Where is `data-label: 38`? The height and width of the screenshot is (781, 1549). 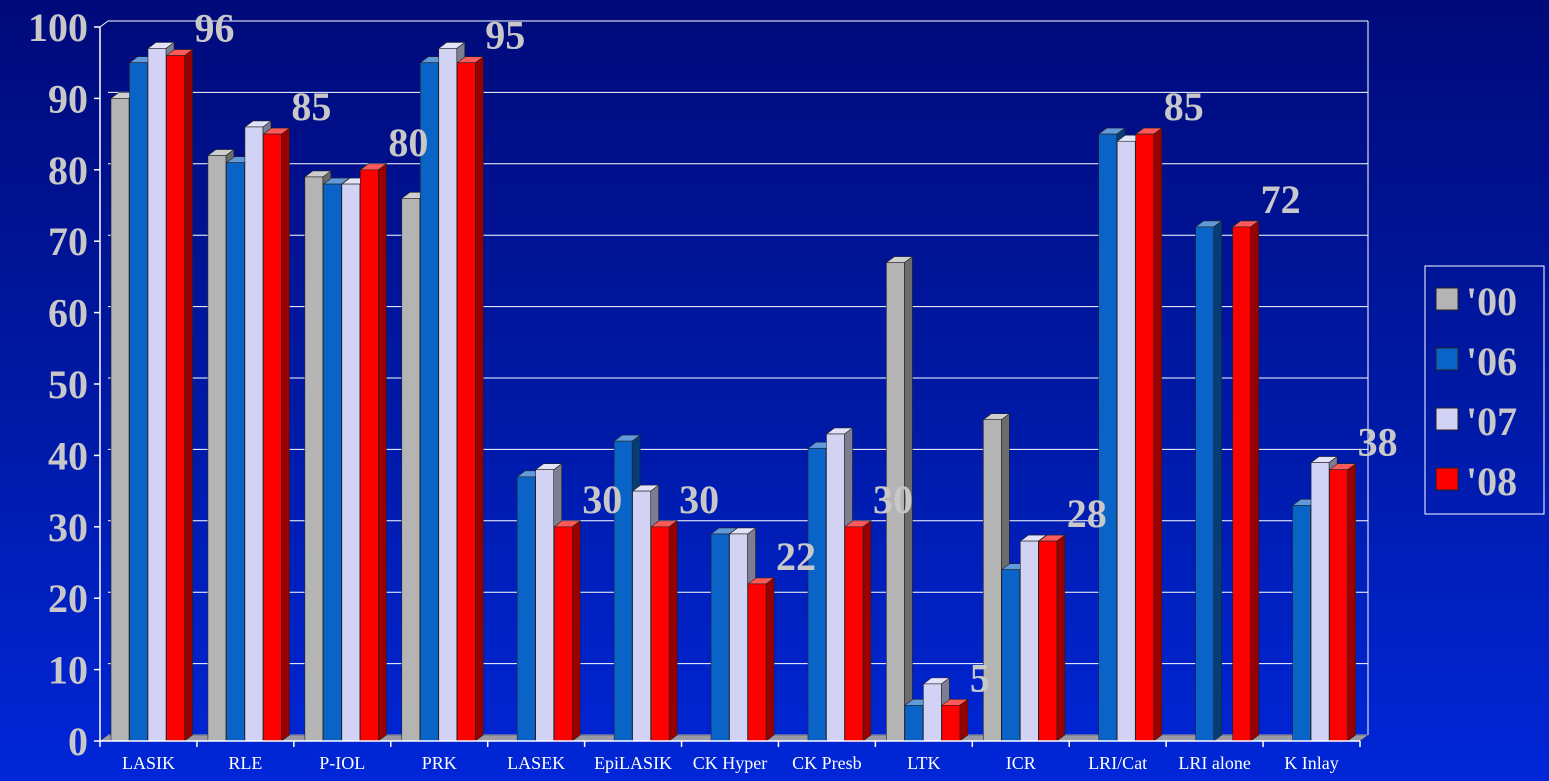
data-label: 38 is located at coordinates (1378, 442).